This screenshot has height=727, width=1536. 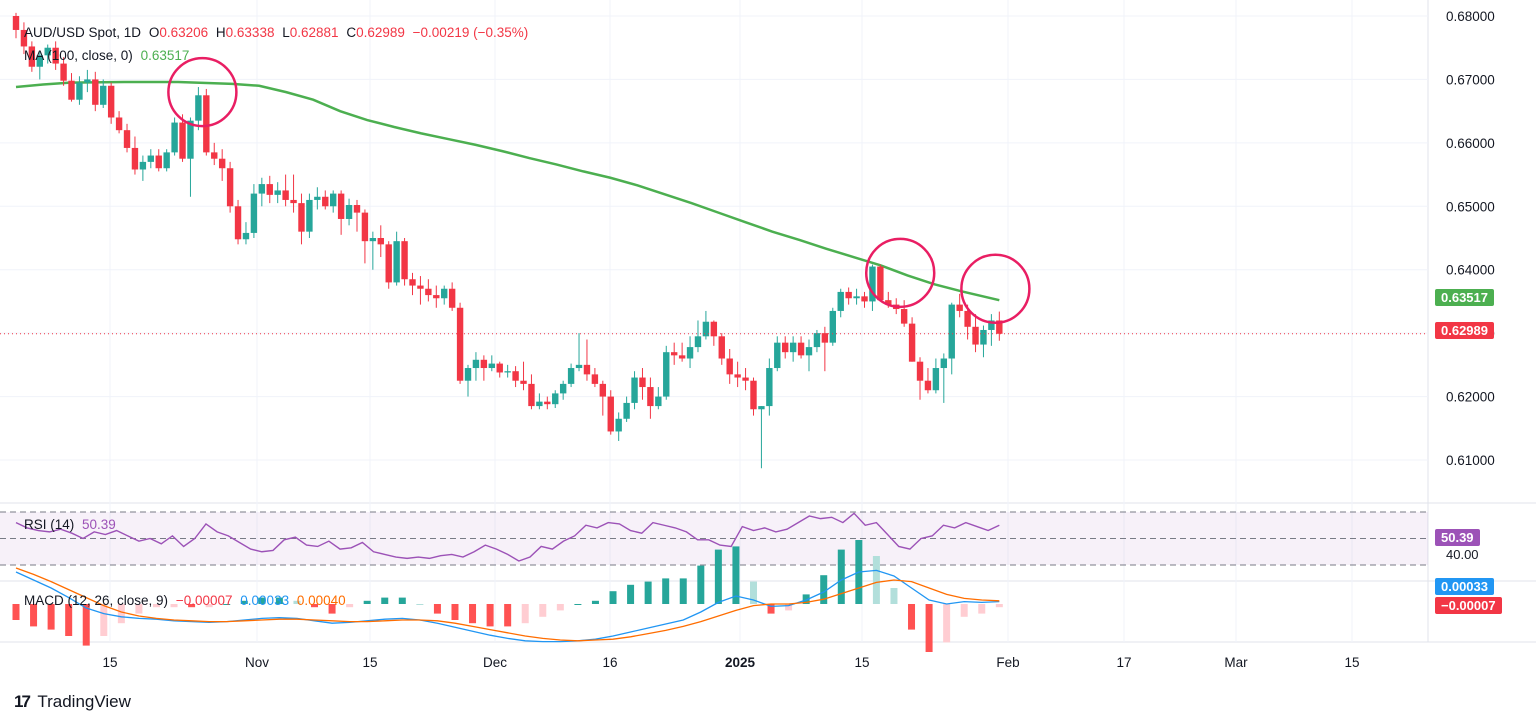 What do you see at coordinates (109, 662) in the screenshot?
I see `time-tick-label: 15` at bounding box center [109, 662].